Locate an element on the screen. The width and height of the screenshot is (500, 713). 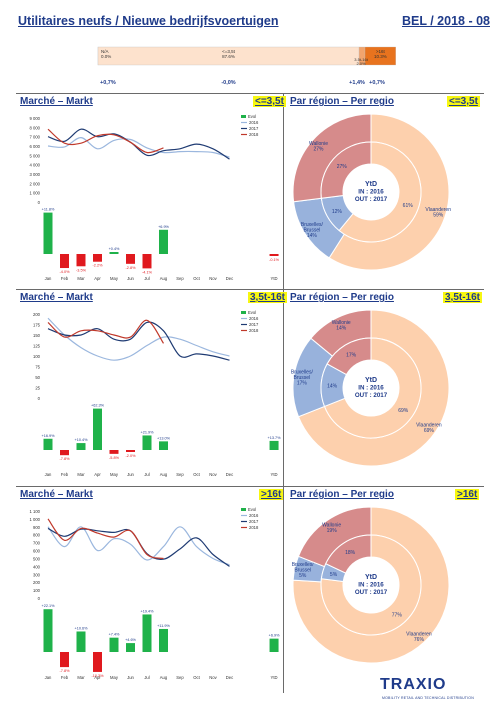
y-tick-label: 1 000 is located at coordinates (35, 519).